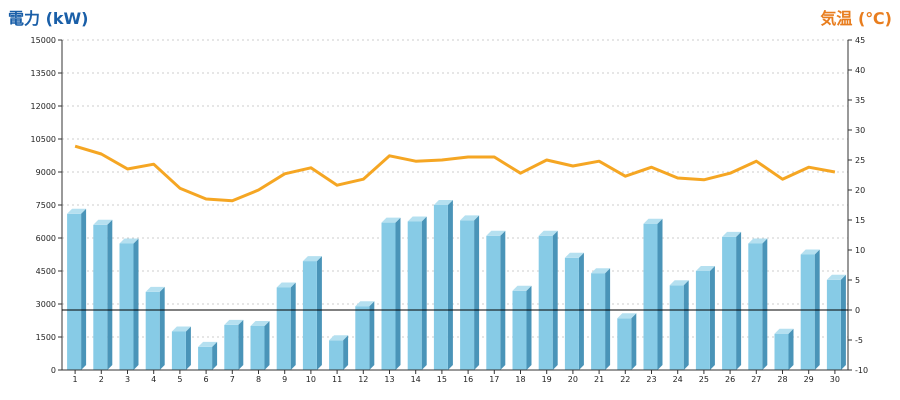 Image resolution: width=900 pixels, height=400 pixels. I want to click on x-tick-label: 14, so click(416, 379).